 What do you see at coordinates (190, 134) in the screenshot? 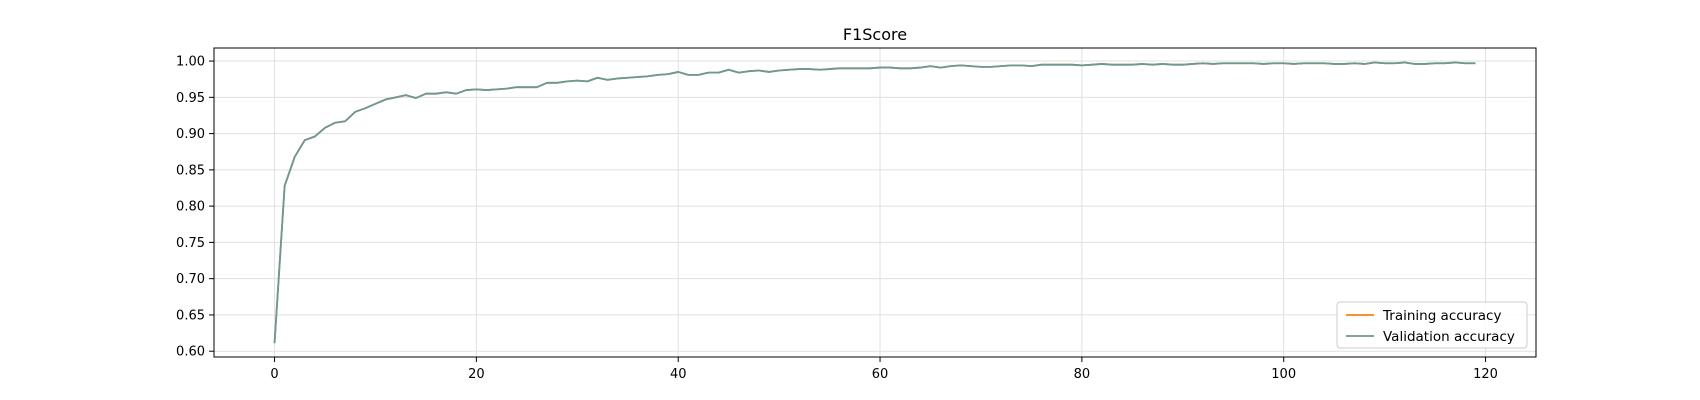
I see `y-tick-label: 0.90` at bounding box center [190, 134].